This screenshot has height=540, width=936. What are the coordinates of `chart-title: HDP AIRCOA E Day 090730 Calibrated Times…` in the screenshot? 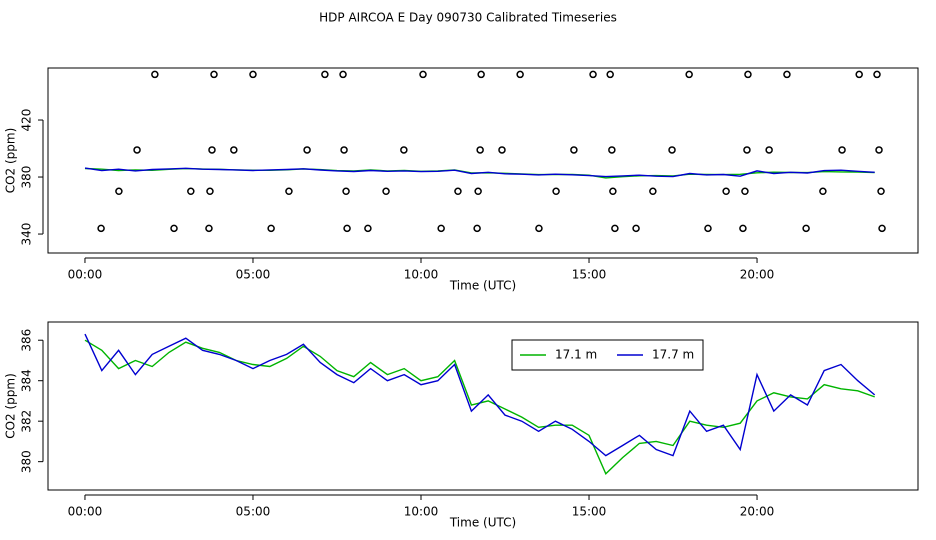 It's located at (468, 18).